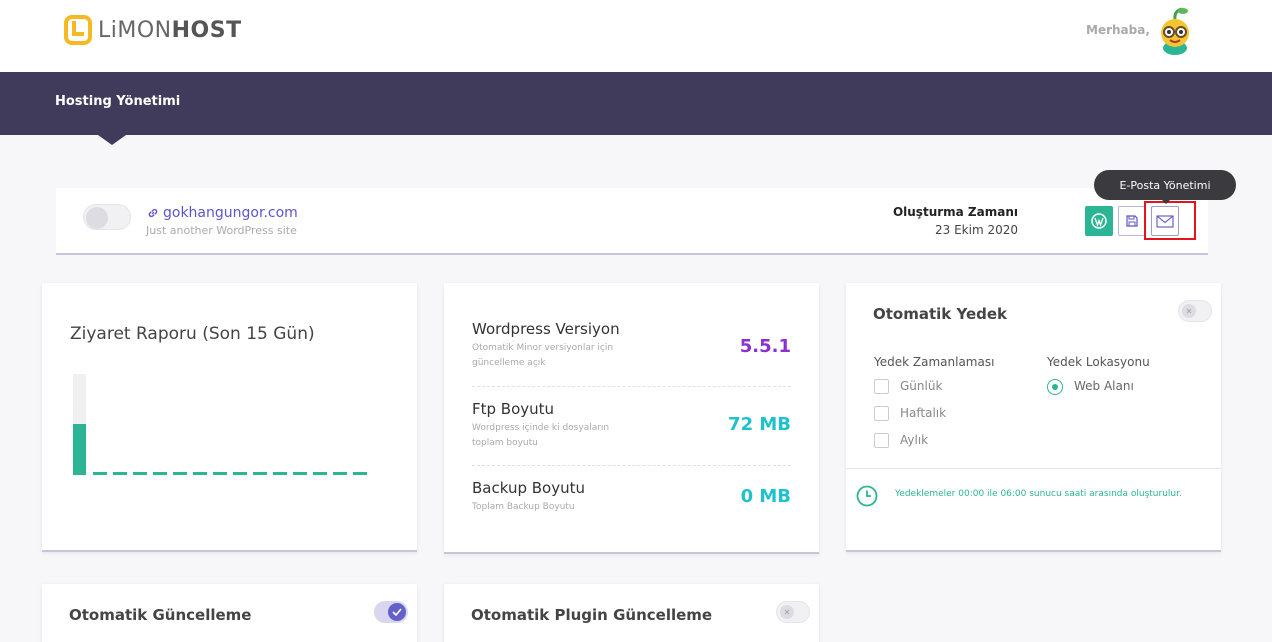 This screenshot has height=642, width=1272. What do you see at coordinates (1098, 362) in the screenshot?
I see `location-label: Yedek Lokasyonu` at bounding box center [1098, 362].